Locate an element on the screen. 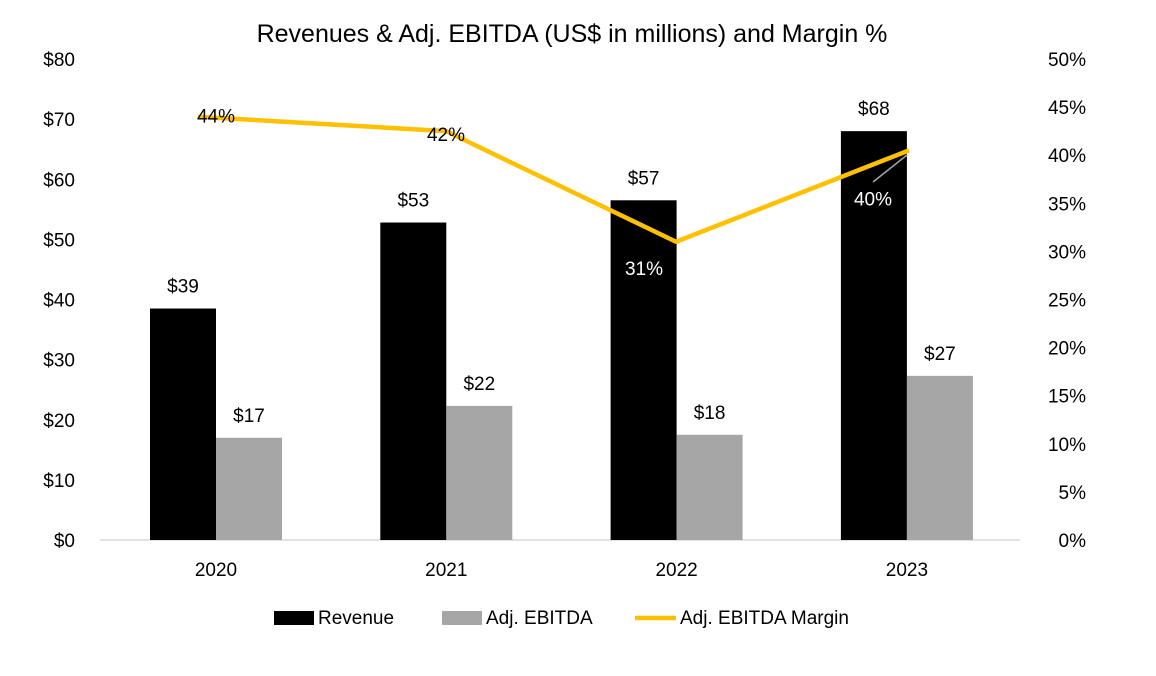  revenue-data-label: $68 is located at coordinates (874, 109).